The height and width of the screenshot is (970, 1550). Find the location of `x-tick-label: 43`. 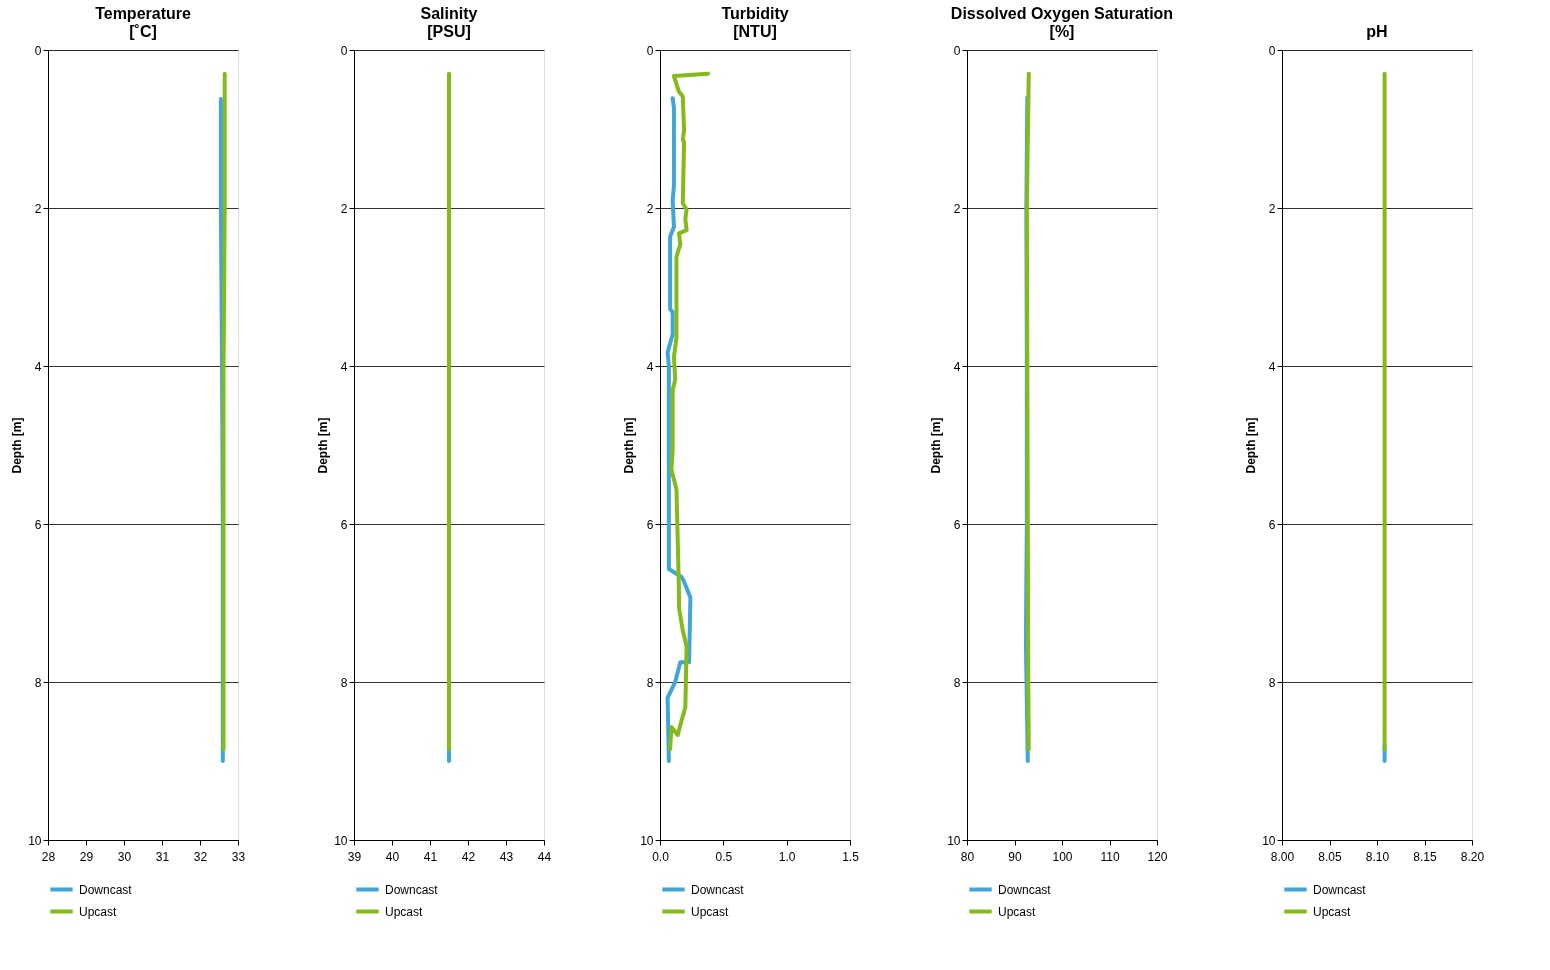

x-tick-label: 43 is located at coordinates (506, 856).